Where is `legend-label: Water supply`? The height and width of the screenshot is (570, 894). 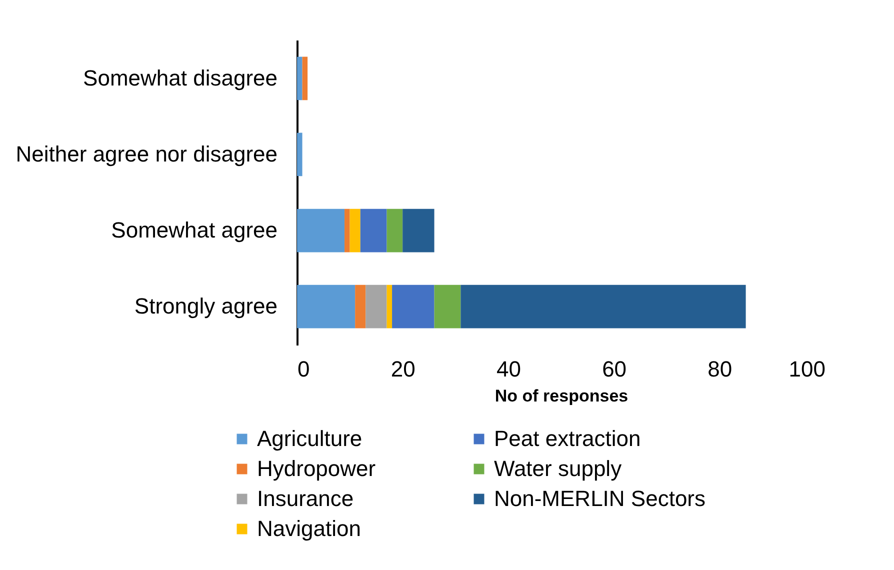
legend-label: Water supply is located at coordinates (558, 468).